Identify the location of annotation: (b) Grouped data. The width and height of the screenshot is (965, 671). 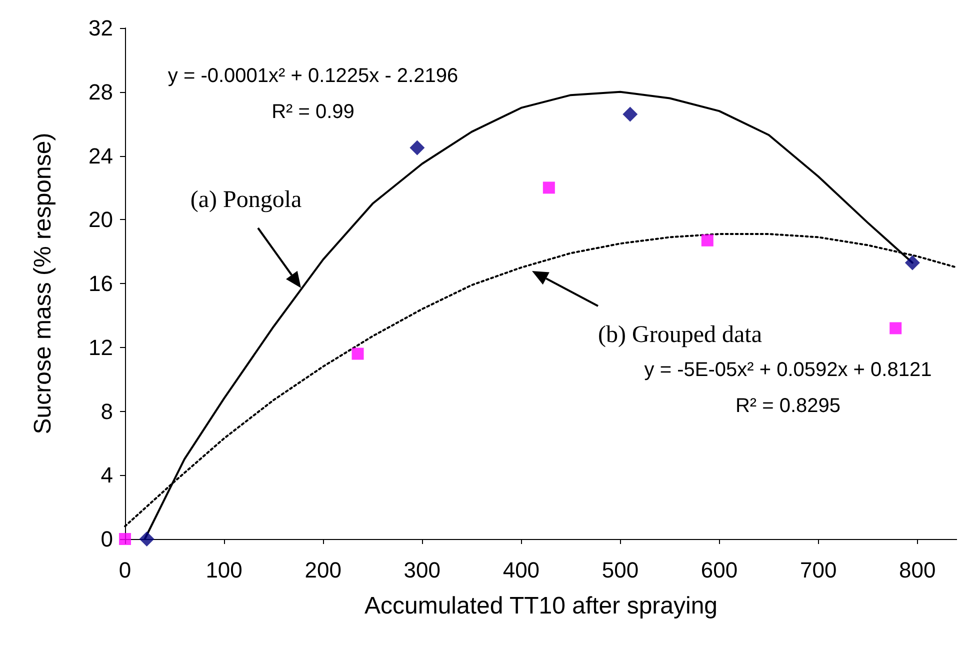
(680, 335).